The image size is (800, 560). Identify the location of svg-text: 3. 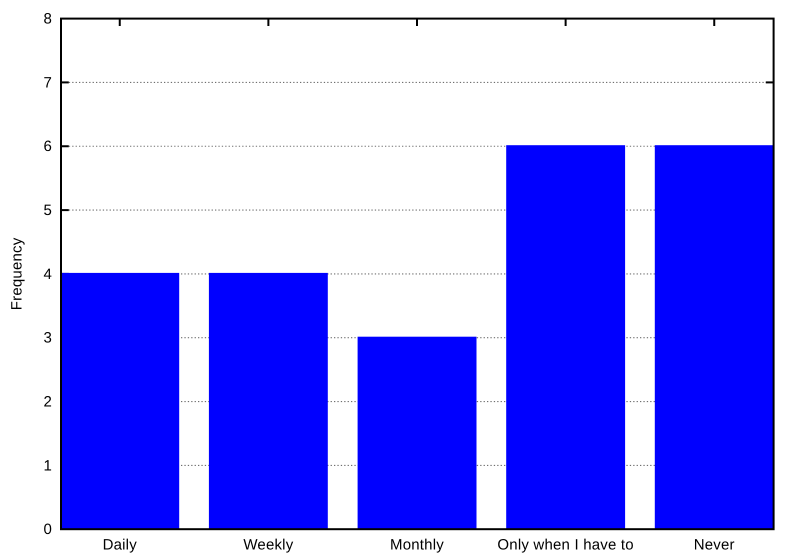
(47, 338).